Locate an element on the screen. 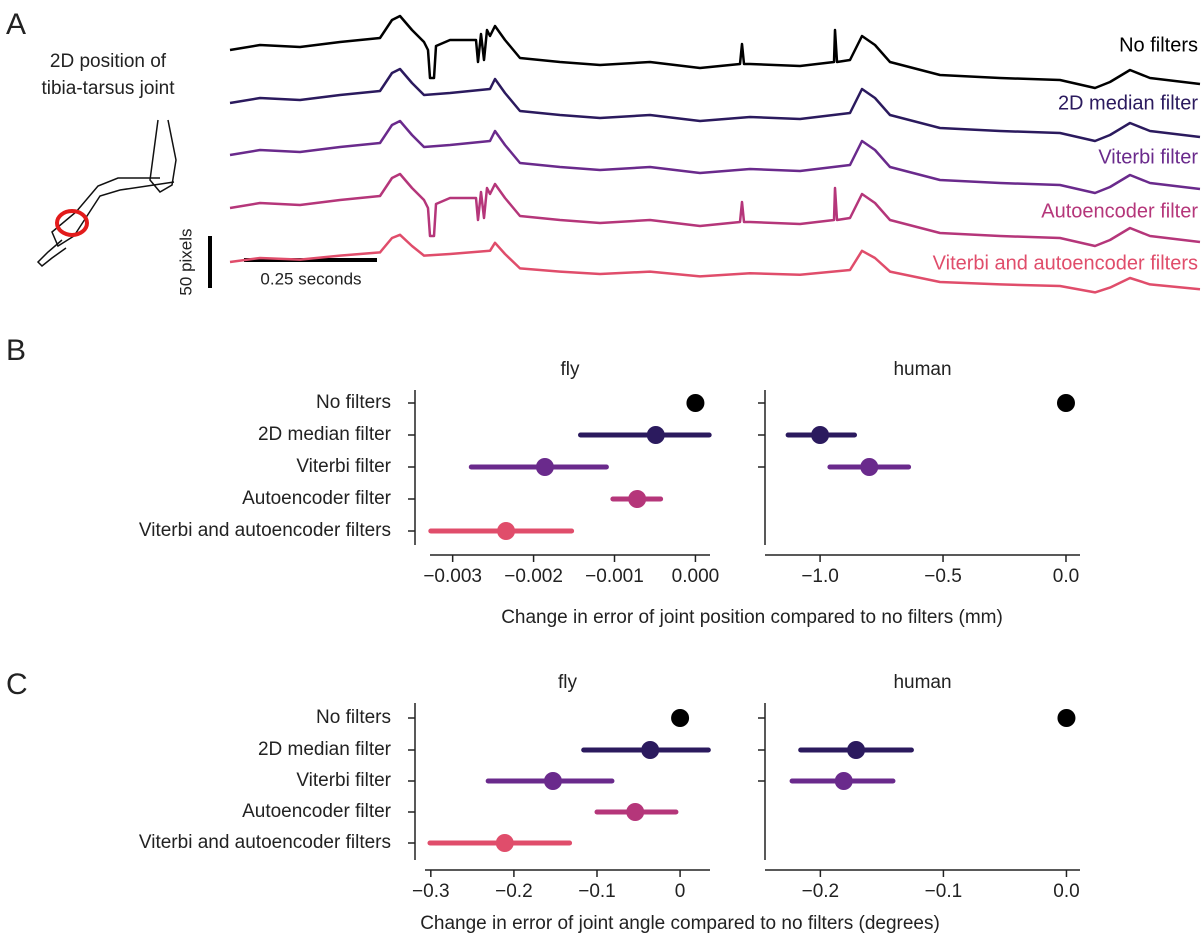 This screenshot has height=939, width=1203. panel-label: B is located at coordinates (16, 350).